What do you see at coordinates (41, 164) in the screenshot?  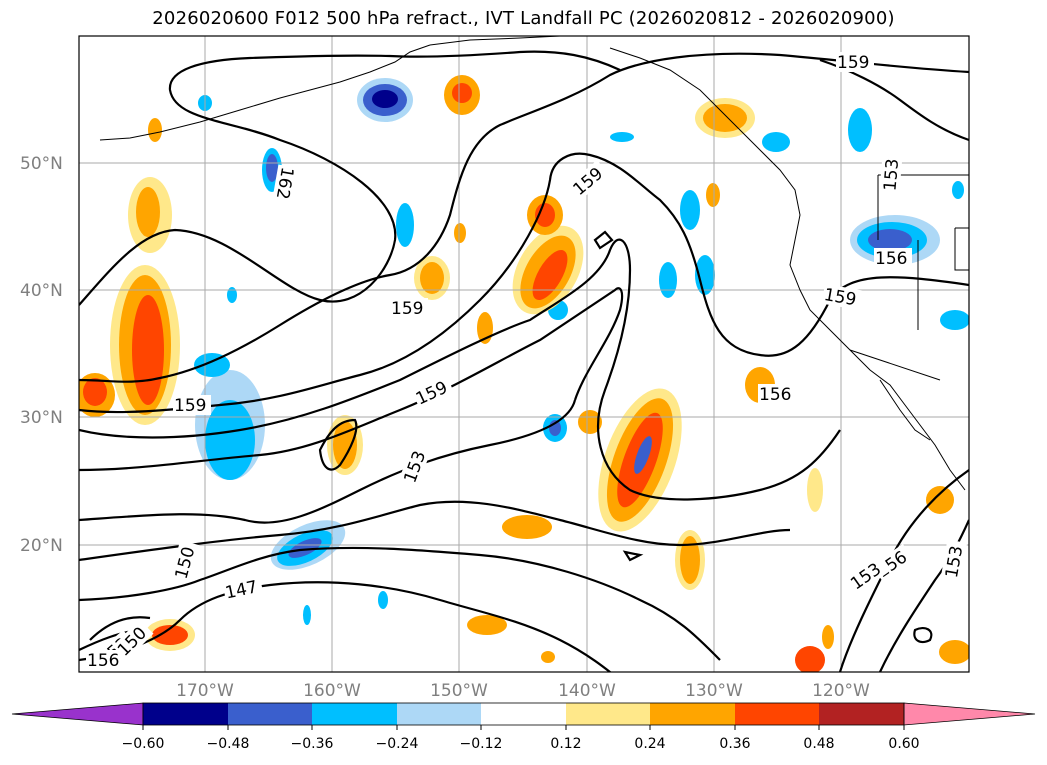 I see `lat-label-50n: 50°N` at bounding box center [41, 164].